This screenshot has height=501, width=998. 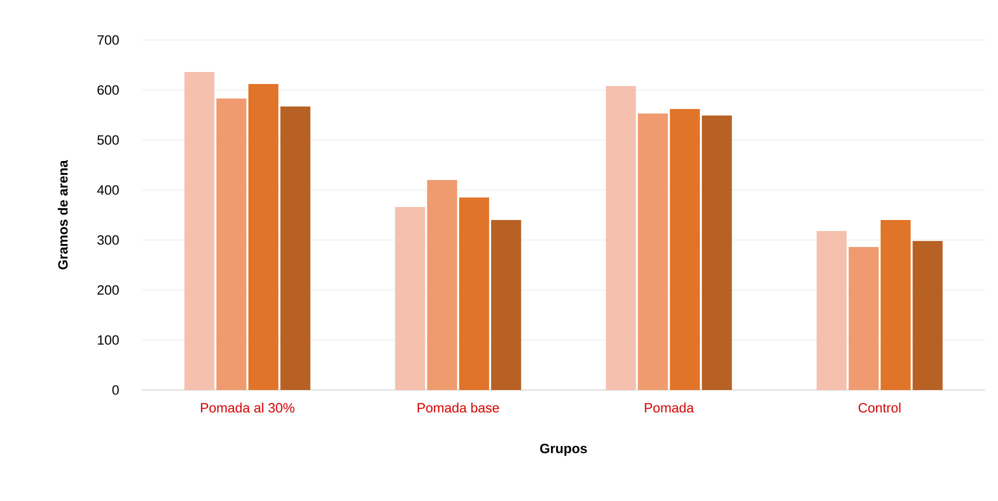 What do you see at coordinates (563, 450) in the screenshot?
I see `x-axis-title: Grupos` at bounding box center [563, 450].